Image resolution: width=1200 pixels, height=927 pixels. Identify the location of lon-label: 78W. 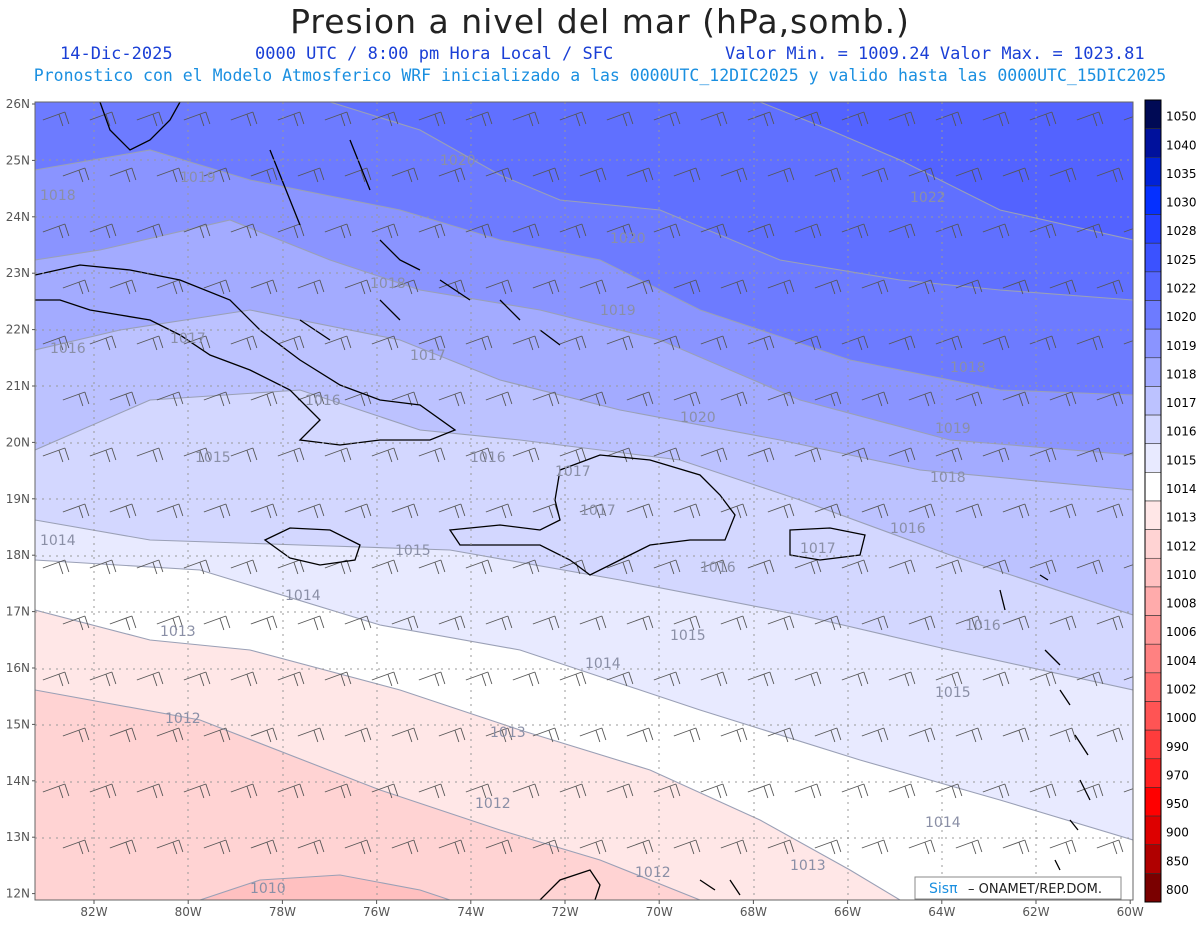
(282, 912).